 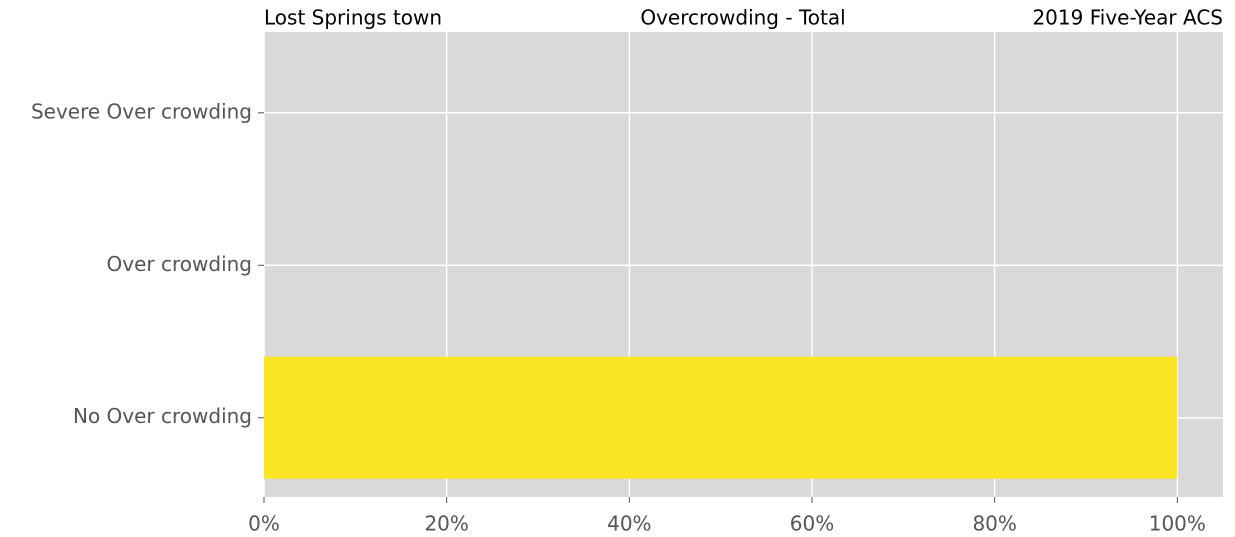 I want to click on chart-title-right: 2019 Five-Year ACS, so click(x=1127, y=18).